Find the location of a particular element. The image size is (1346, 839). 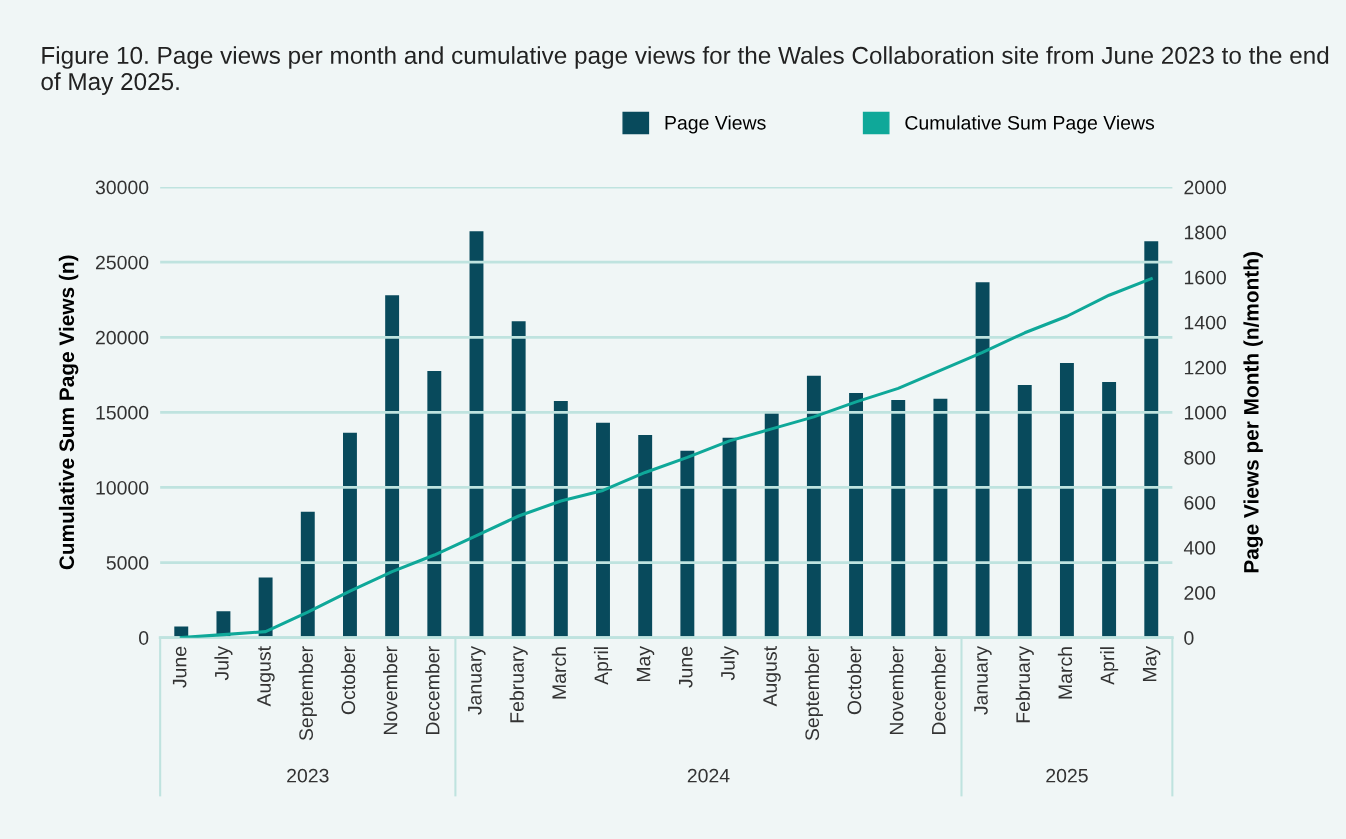

y2-tick-label: 1800 is located at coordinates (1205, 232).